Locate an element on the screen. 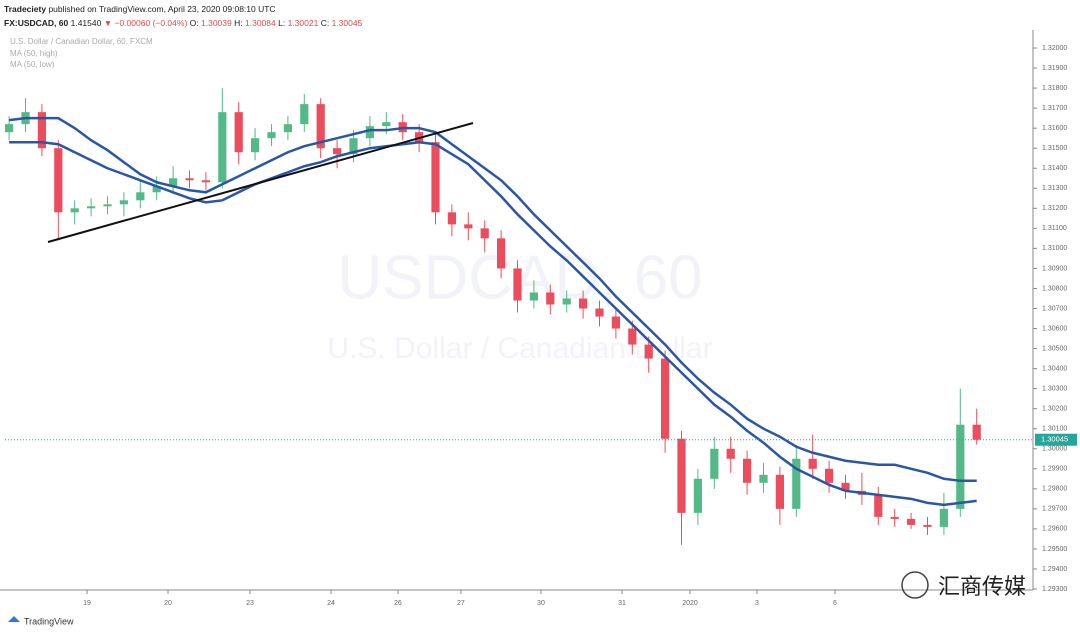  ohlc-value: 1.30039 is located at coordinates (216, 23).